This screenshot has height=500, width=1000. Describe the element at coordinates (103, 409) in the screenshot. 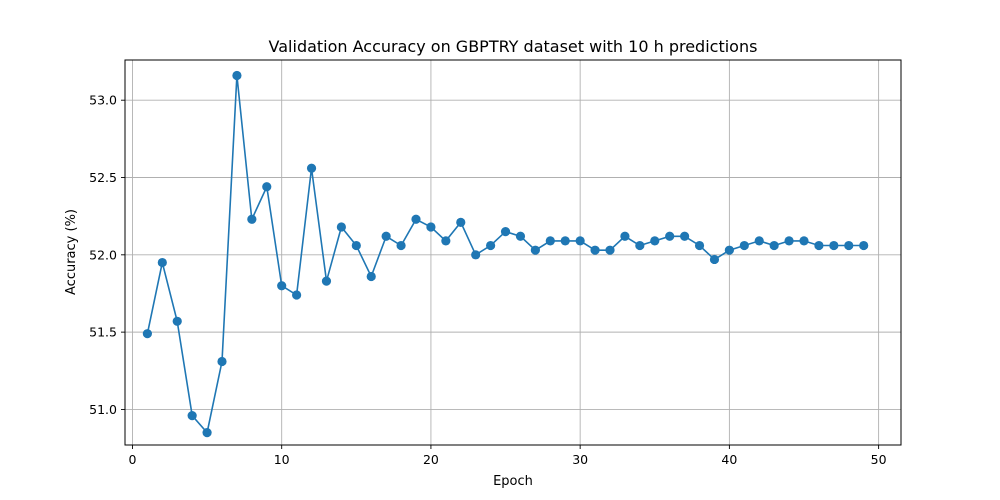

I see `y-tick-label: 51.0` at that location.